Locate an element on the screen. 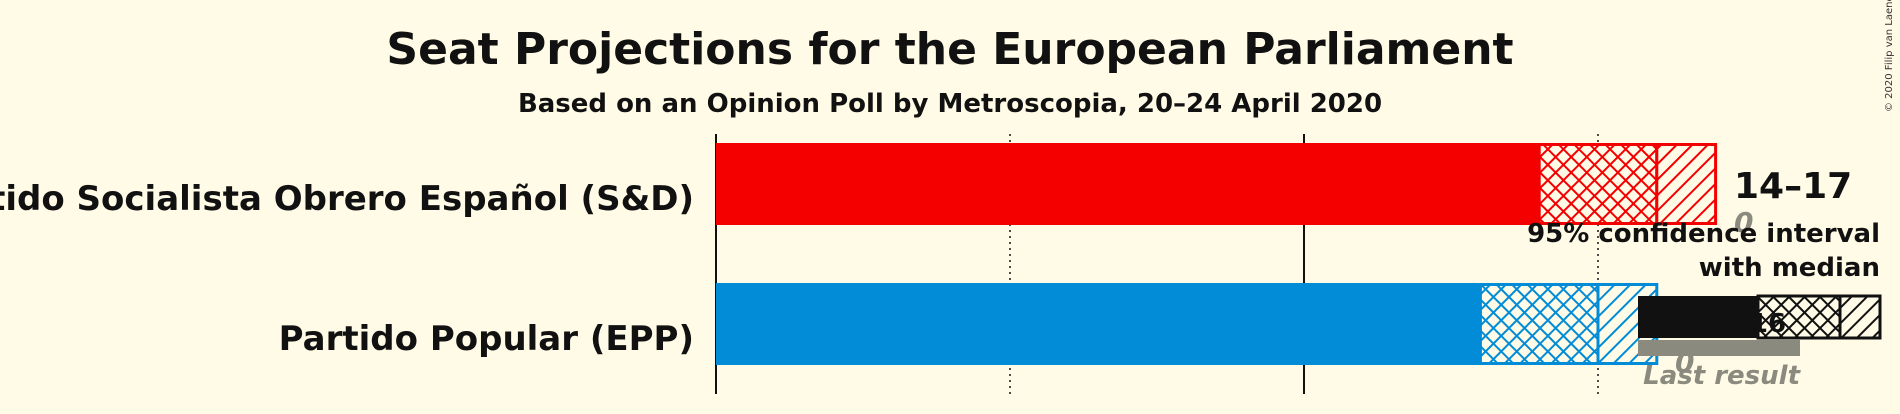 The width and height of the screenshot is (1900, 414). bar-ci-upper-psoe is located at coordinates (1686, 184).